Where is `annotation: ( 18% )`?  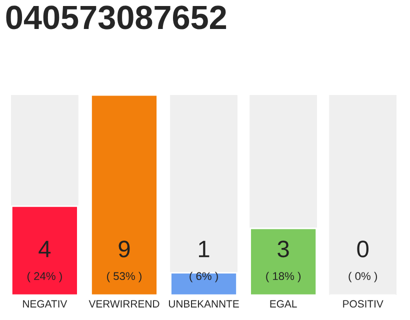 annotation: ( 18% ) is located at coordinates (283, 277).